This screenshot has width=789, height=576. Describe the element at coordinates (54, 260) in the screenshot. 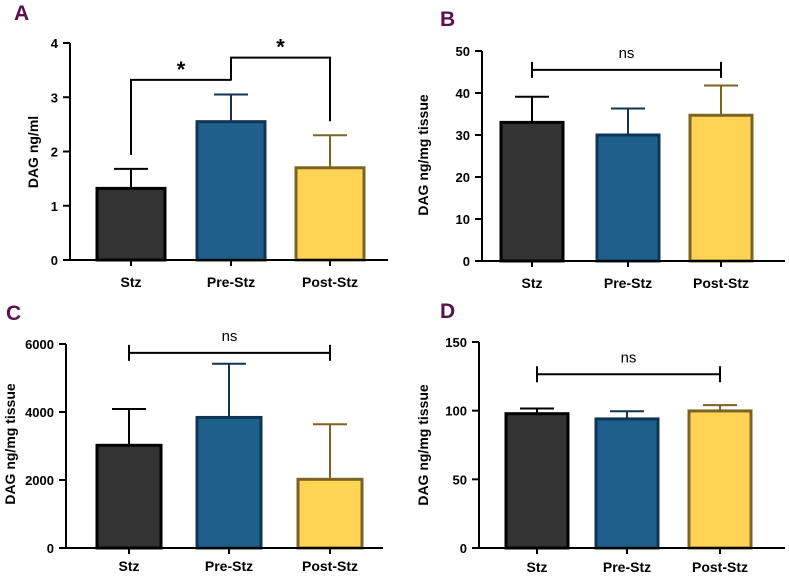

I see `panel-a-y-tick-label: 0` at that location.